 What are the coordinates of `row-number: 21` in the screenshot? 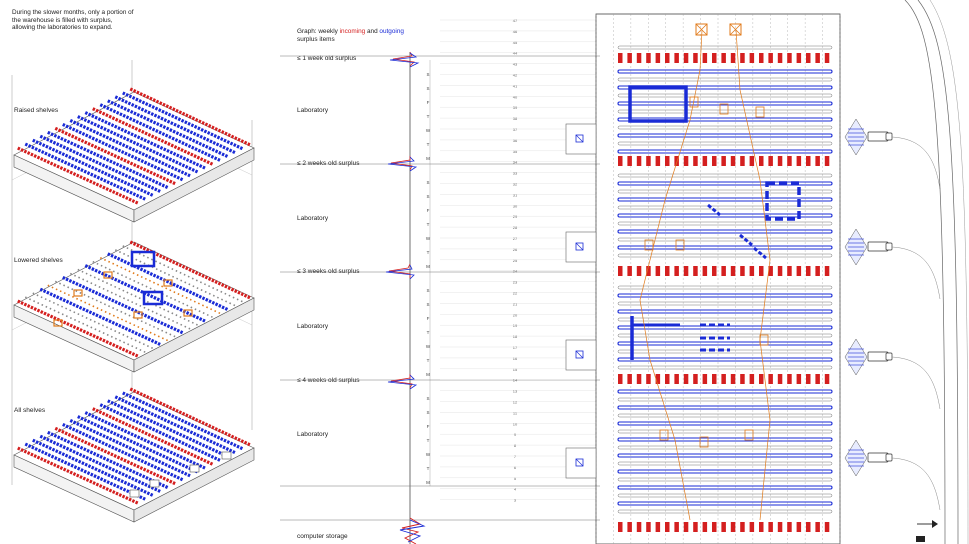 It's located at (515, 303).